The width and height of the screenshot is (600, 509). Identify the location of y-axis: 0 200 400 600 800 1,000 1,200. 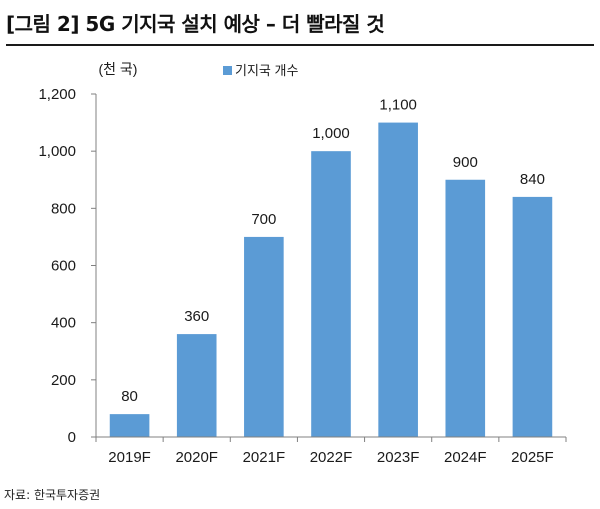
(67, 266).